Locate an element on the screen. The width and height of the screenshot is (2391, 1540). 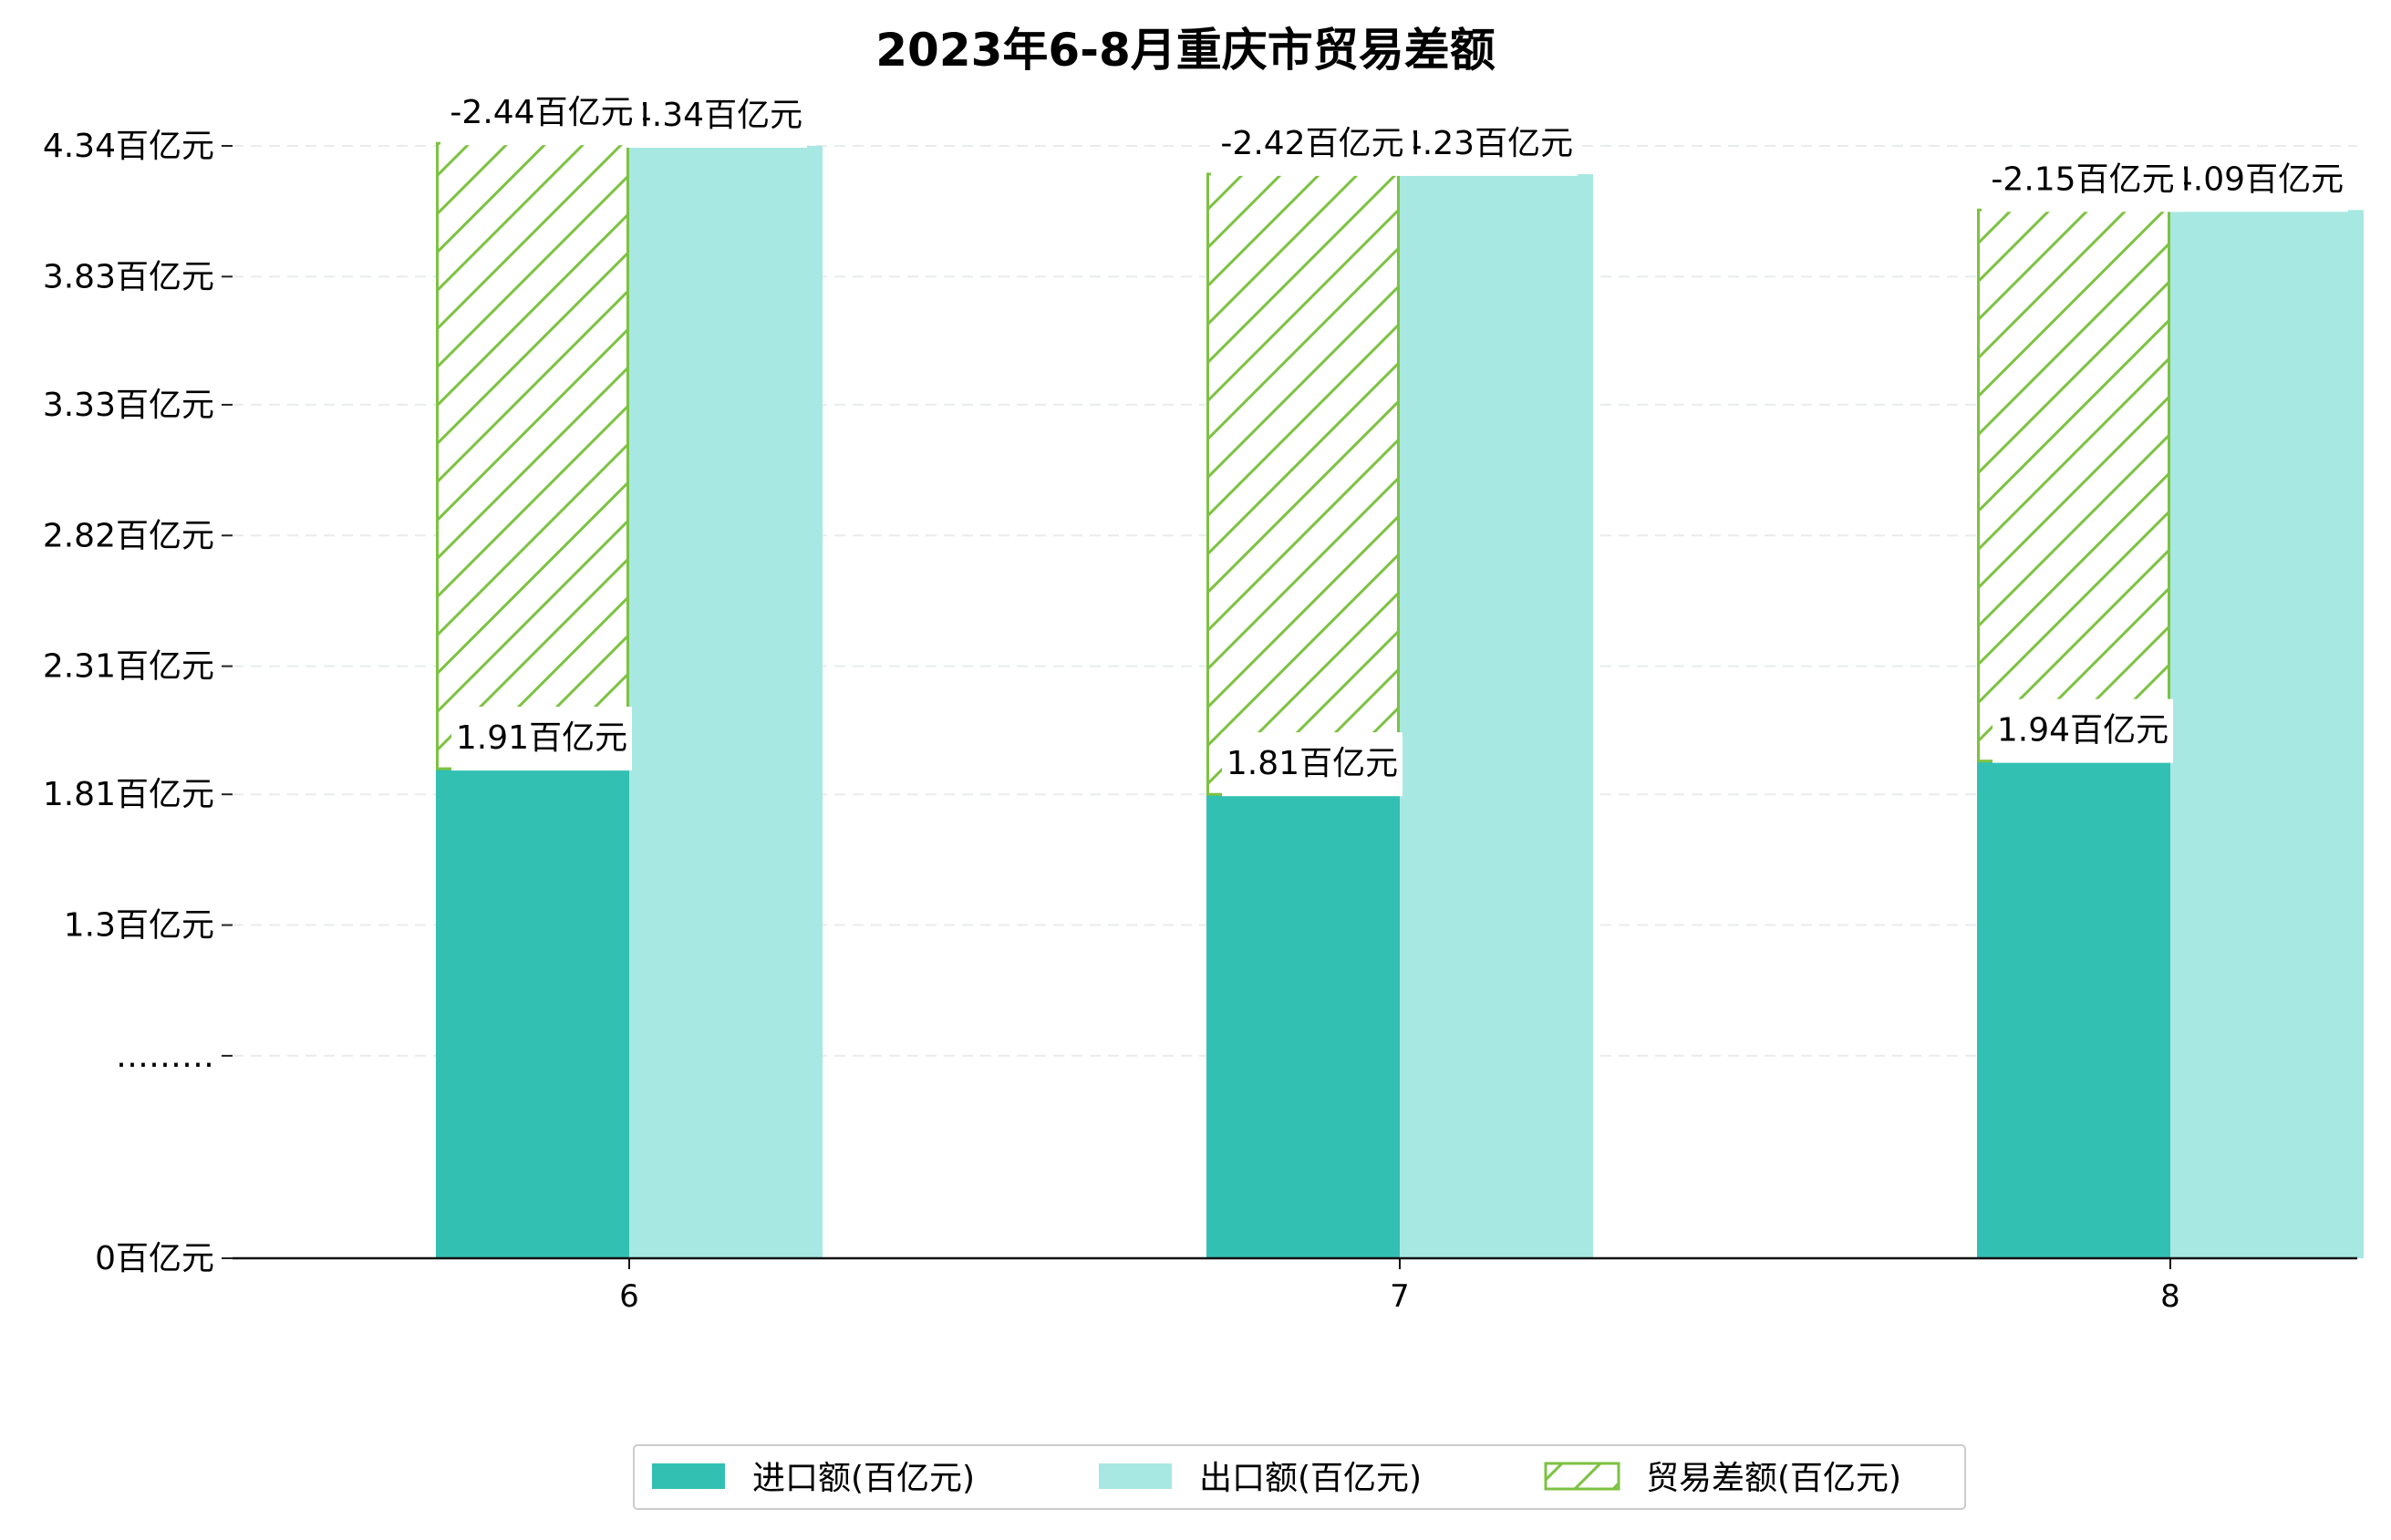
legend-box is located at coordinates (1299, 1477).